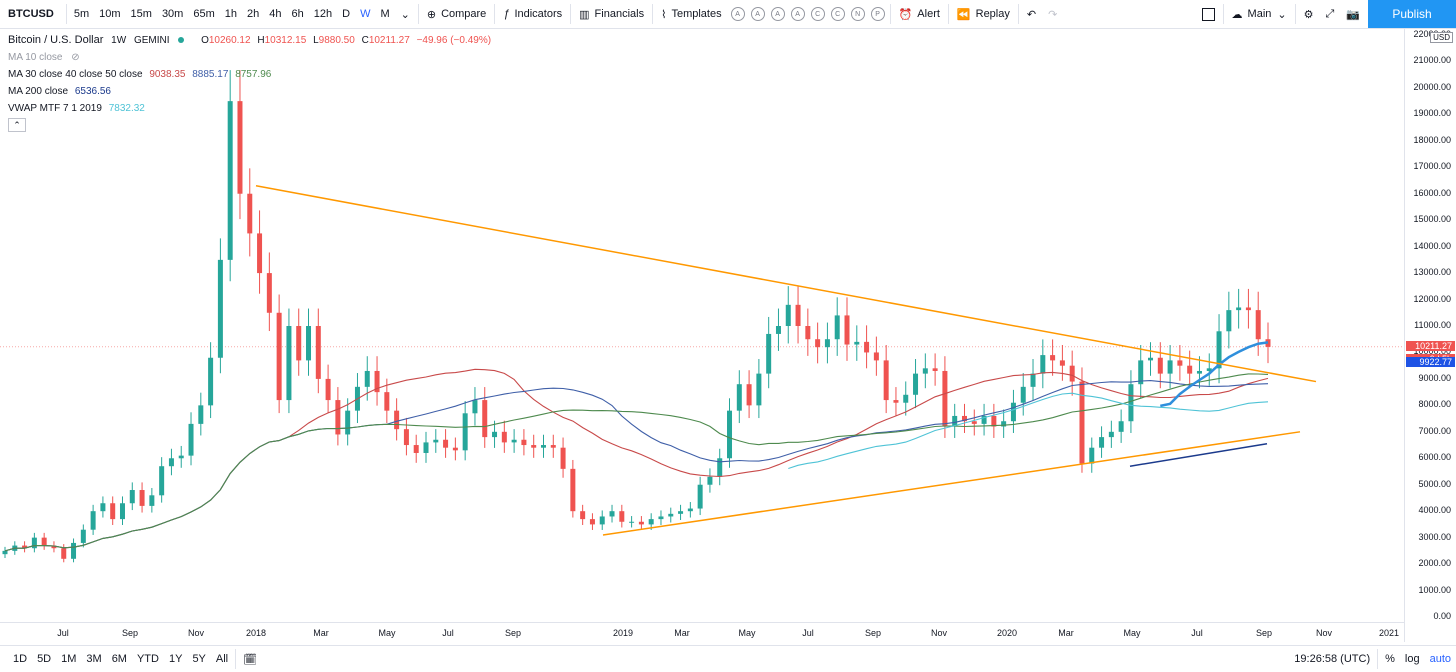 The height and width of the screenshot is (672, 1456). Describe the element at coordinates (110, 14) in the screenshot. I see `timeframe-10m: 10m` at that location.